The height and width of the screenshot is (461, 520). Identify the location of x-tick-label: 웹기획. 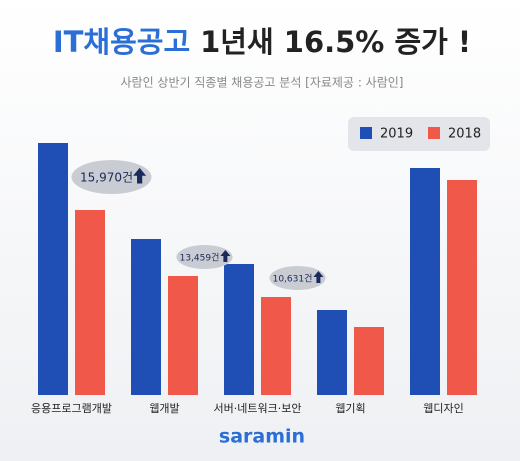
(350, 408).